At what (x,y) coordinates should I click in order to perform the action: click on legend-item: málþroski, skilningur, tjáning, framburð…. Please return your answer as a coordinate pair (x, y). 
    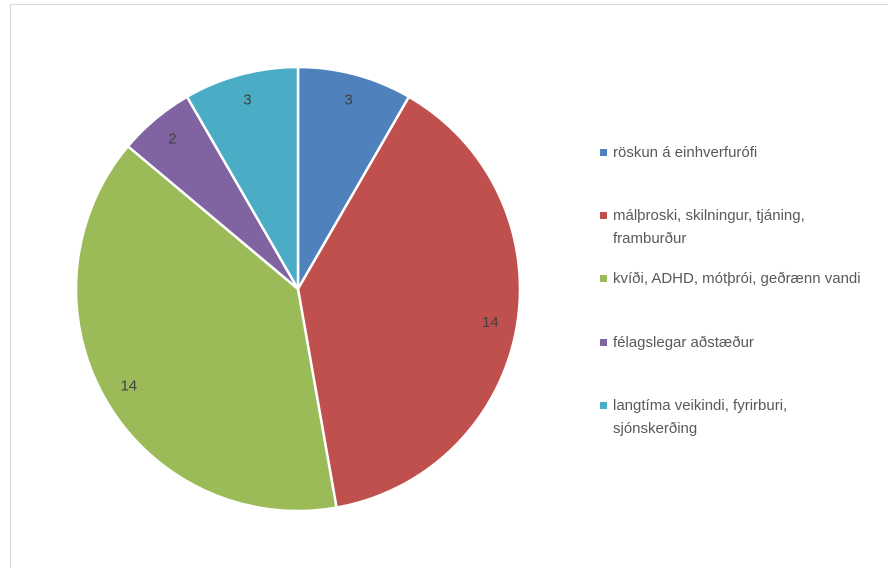
    Looking at the image, I should click on (737, 227).